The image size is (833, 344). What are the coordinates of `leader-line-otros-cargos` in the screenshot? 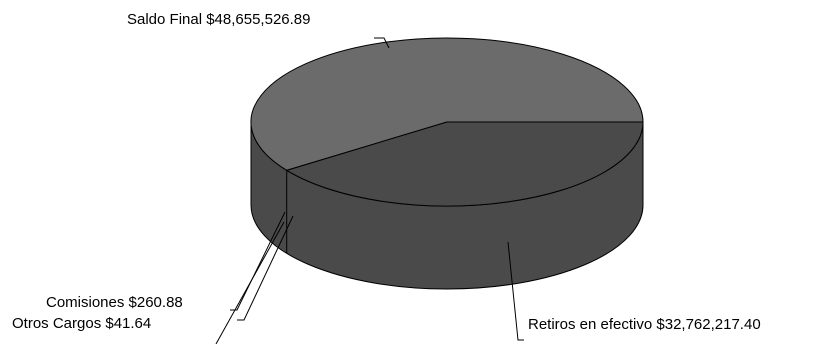 It's located at (265, 268).